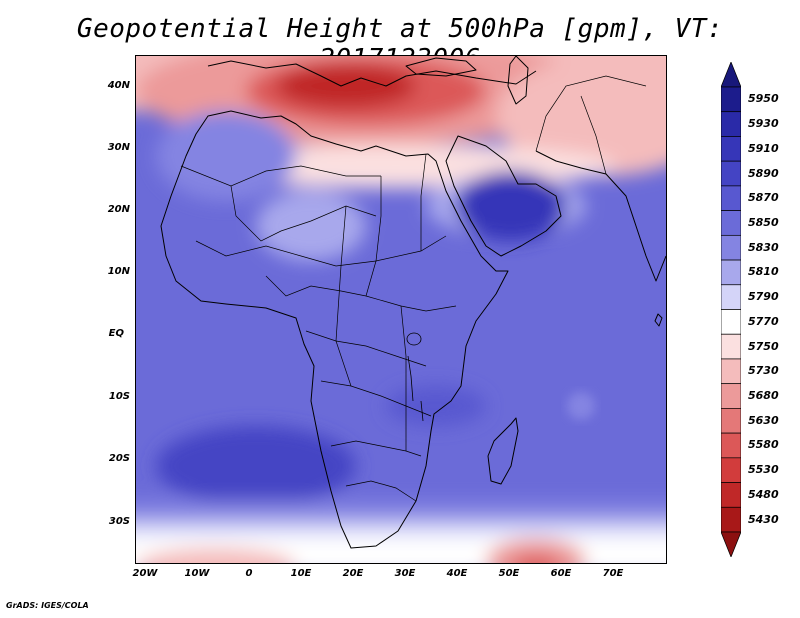 The width and height of the screenshot is (800, 618). I want to click on lat-label-30n: 30N, so click(118, 147).